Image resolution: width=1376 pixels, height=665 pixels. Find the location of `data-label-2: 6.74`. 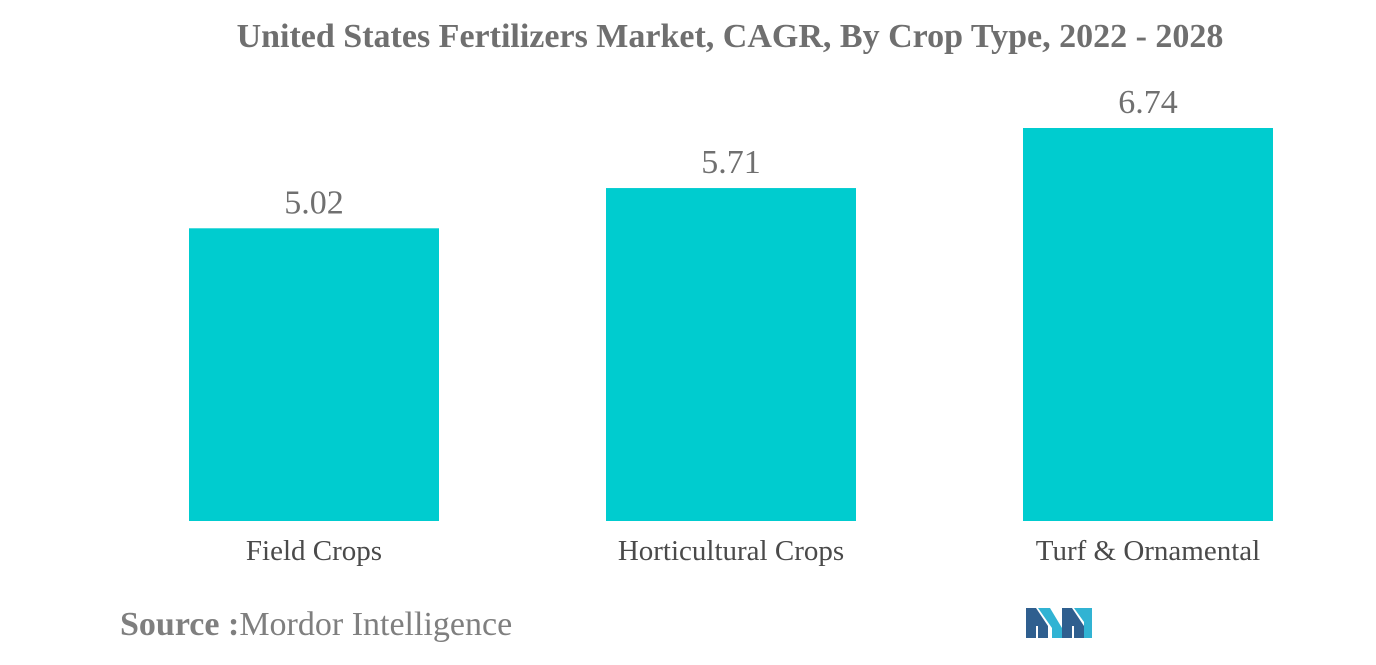

data-label-2: 6.74 is located at coordinates (1148, 102).